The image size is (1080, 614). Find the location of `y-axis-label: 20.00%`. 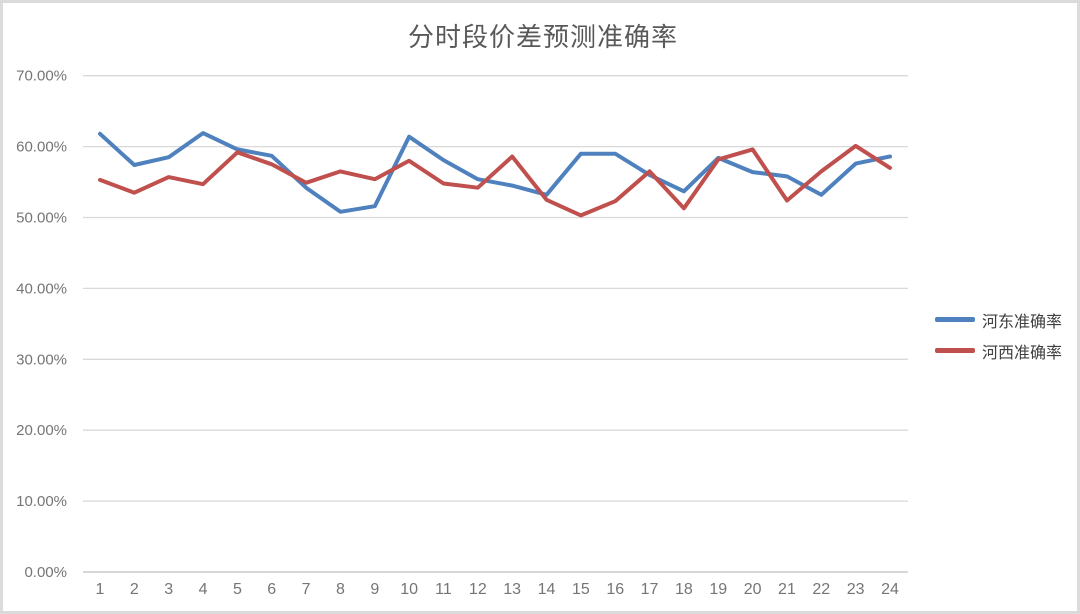

y-axis-label: 20.00% is located at coordinates (41, 430).